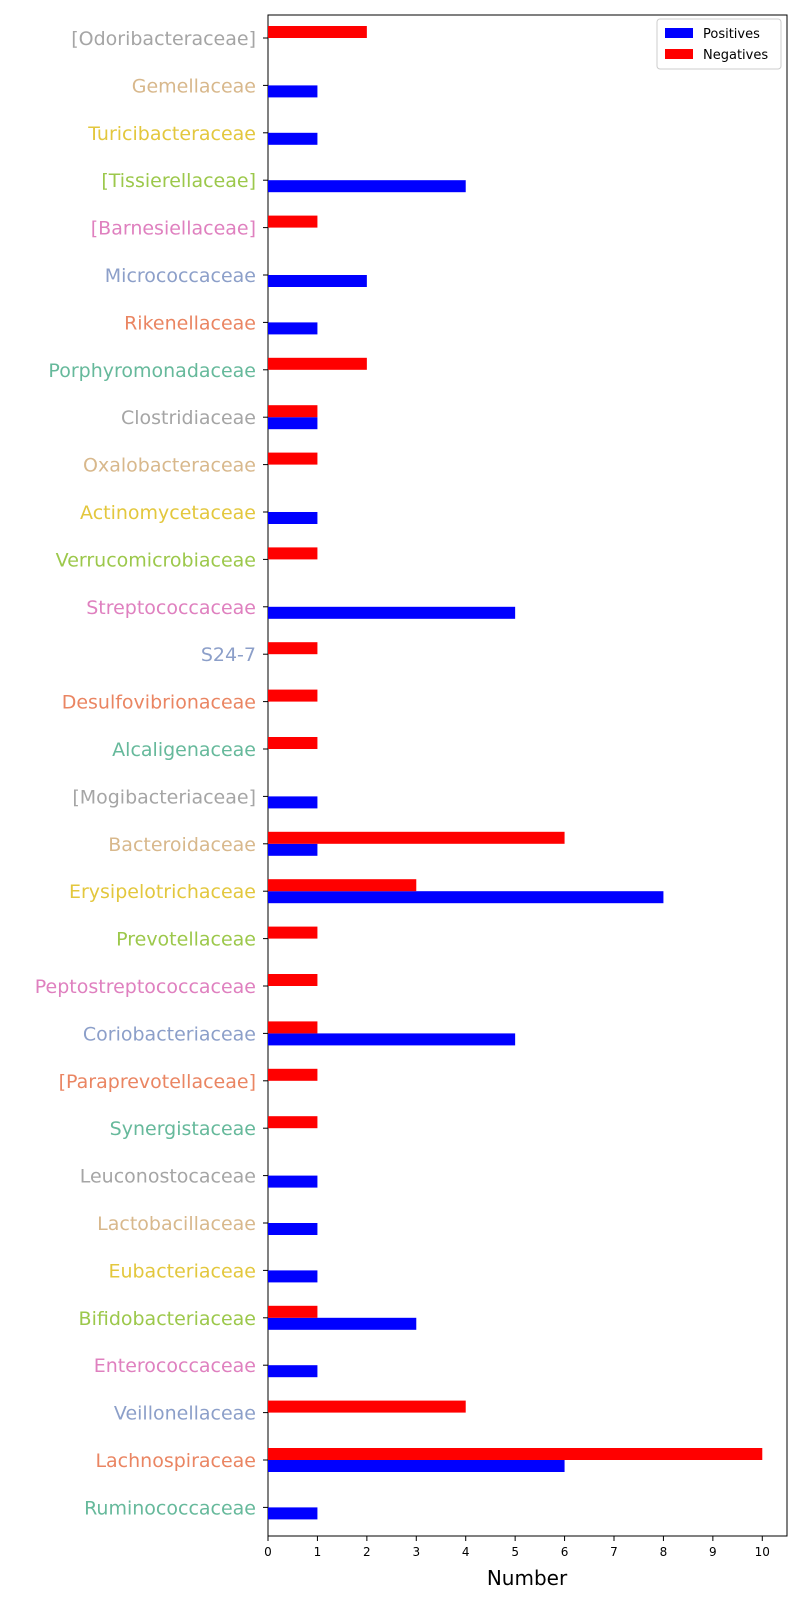  I want to click on category-label-gemellaceae: Gemellaceae, so click(194, 86).